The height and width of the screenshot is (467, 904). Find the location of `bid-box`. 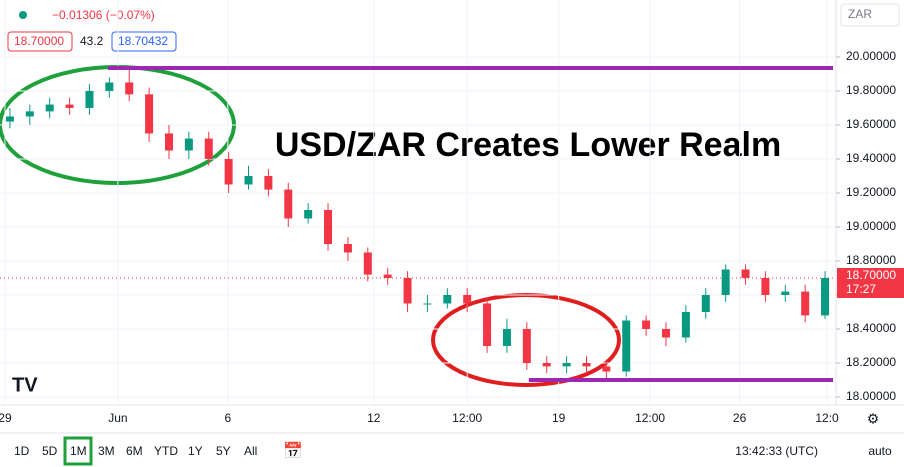

bid-box is located at coordinates (40, 41).